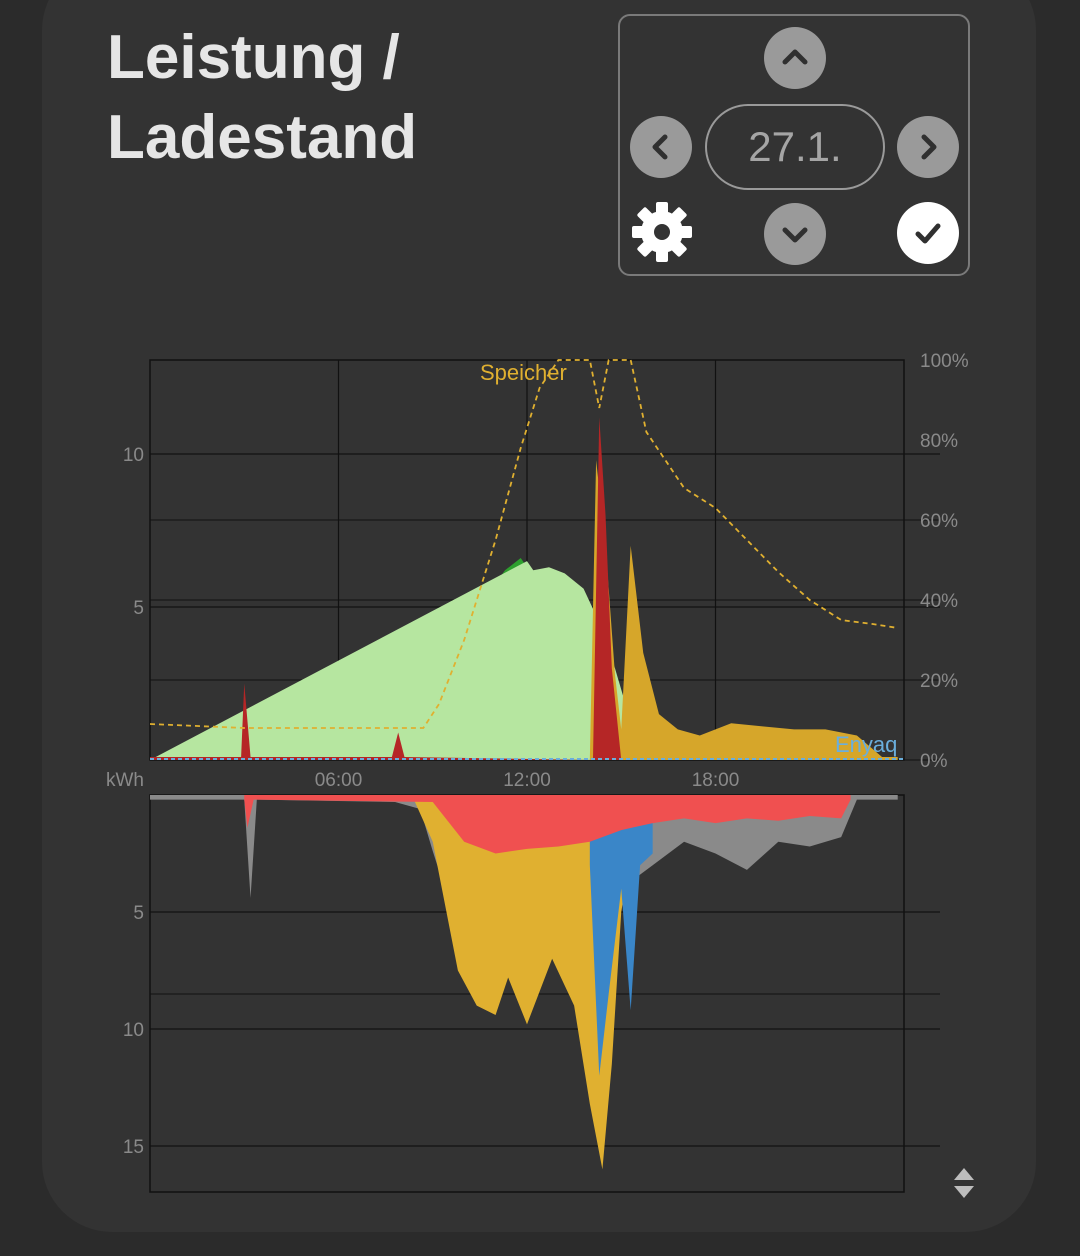 This screenshot has height=1256, width=1080. I want to click on next-day-button, so click(928, 147).